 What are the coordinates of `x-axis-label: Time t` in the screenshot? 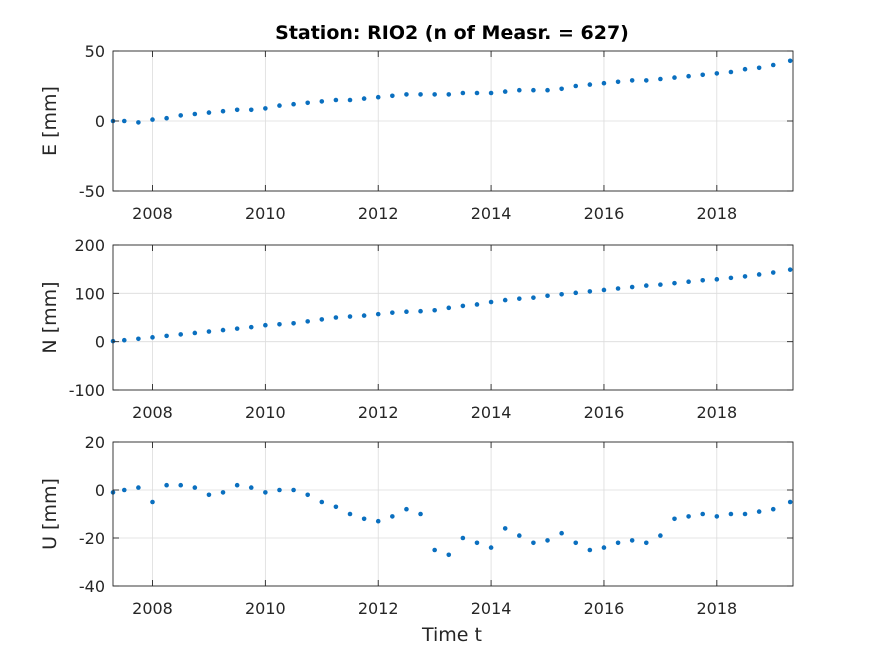 It's located at (451, 635).